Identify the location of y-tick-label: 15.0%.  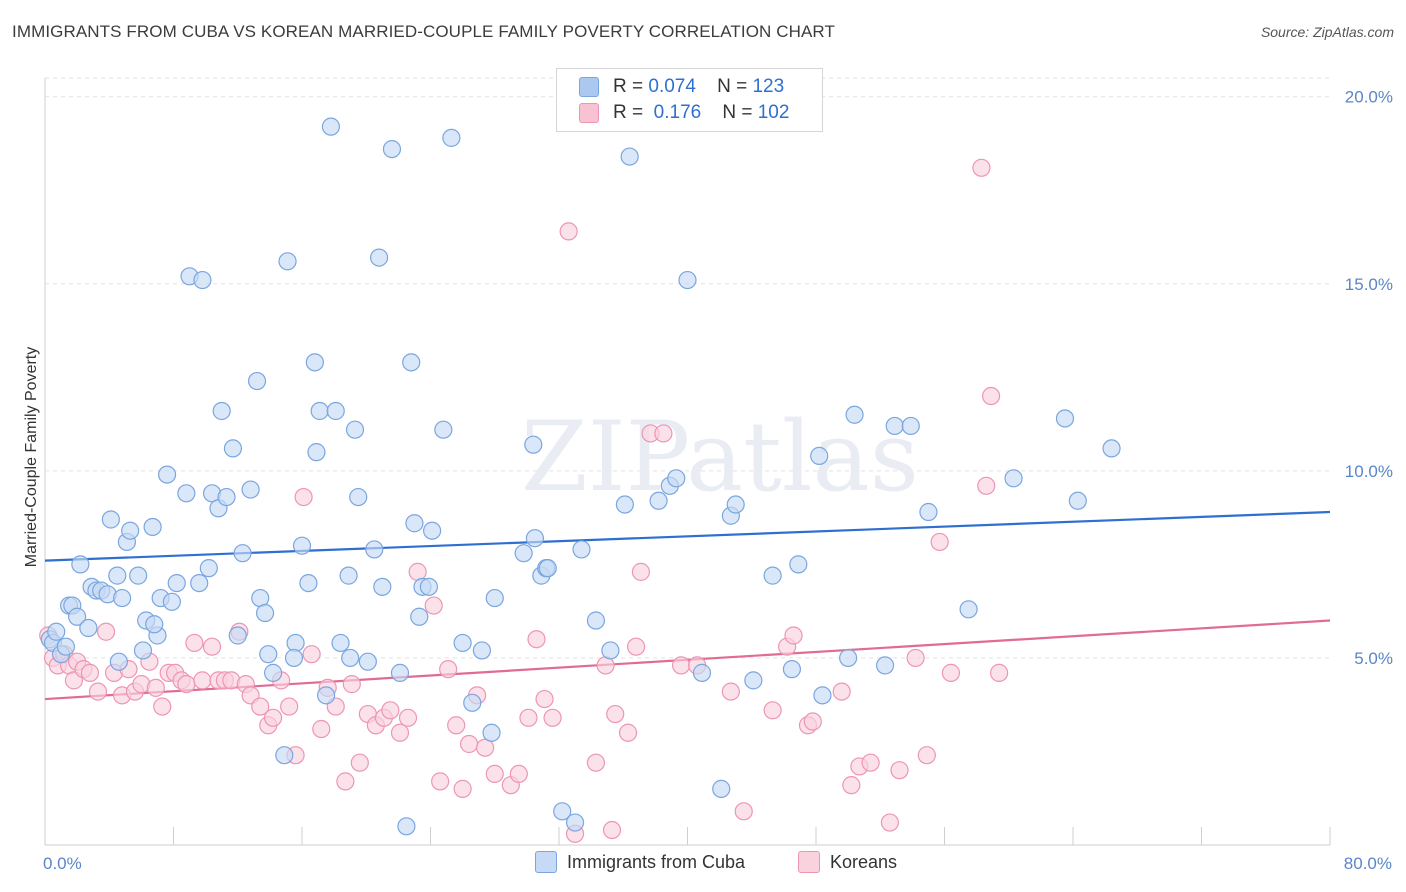
(1369, 284).